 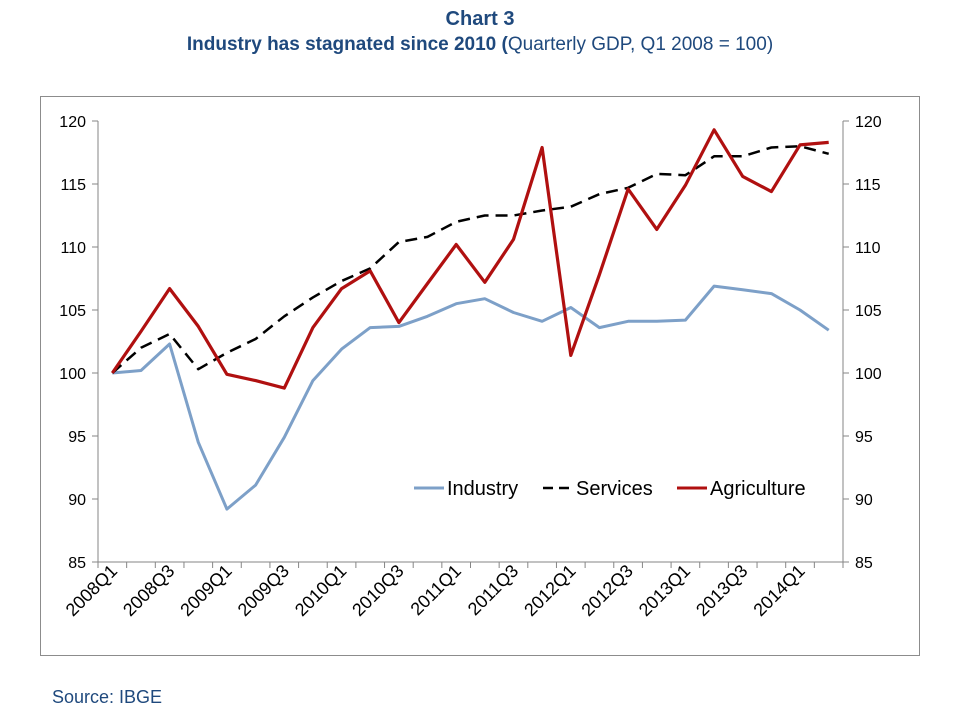 What do you see at coordinates (868, 248) in the screenshot?
I see `y-tick-label-right: 110` at bounding box center [868, 248].